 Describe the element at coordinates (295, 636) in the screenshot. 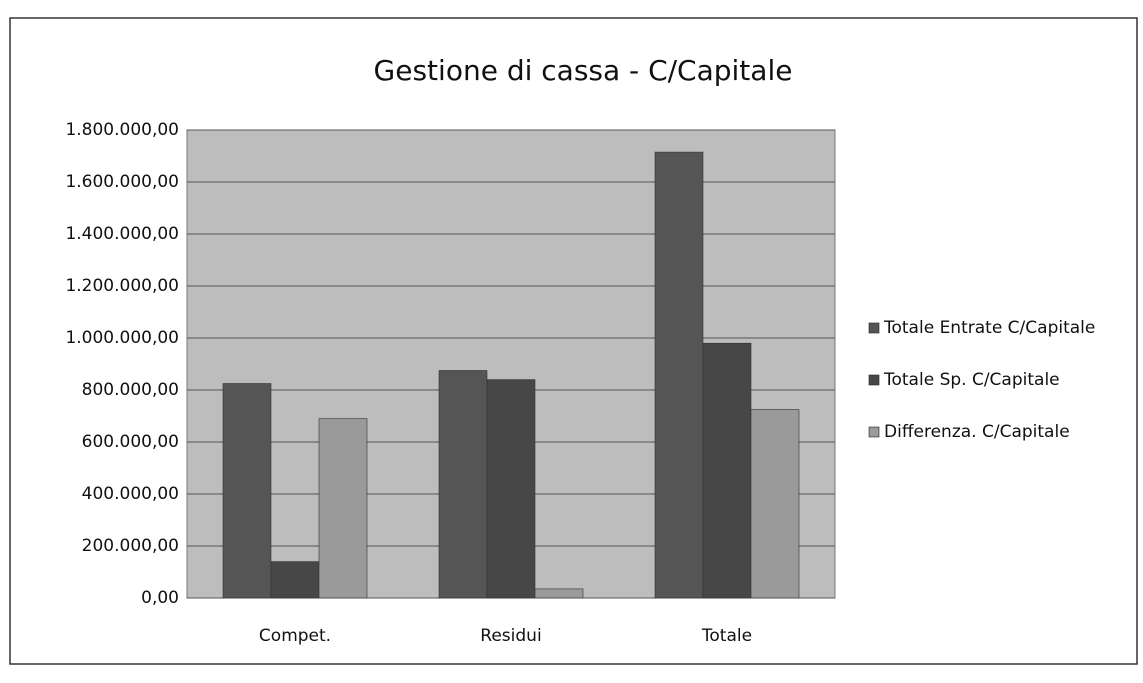

I see `x-tick-label: Compet.` at that location.